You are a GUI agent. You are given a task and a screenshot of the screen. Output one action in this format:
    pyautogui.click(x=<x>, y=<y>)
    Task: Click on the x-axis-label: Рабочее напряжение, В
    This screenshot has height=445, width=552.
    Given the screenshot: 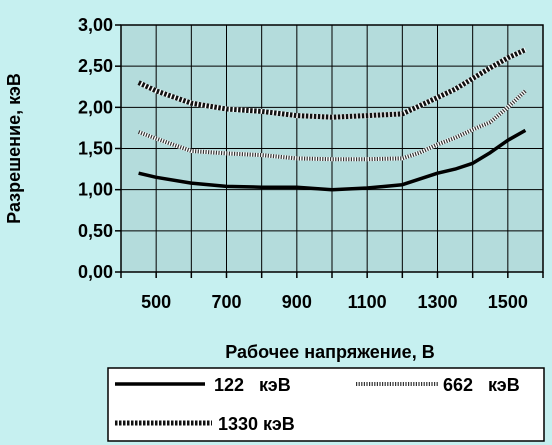 What is the action you would take?
    pyautogui.click(x=329, y=352)
    